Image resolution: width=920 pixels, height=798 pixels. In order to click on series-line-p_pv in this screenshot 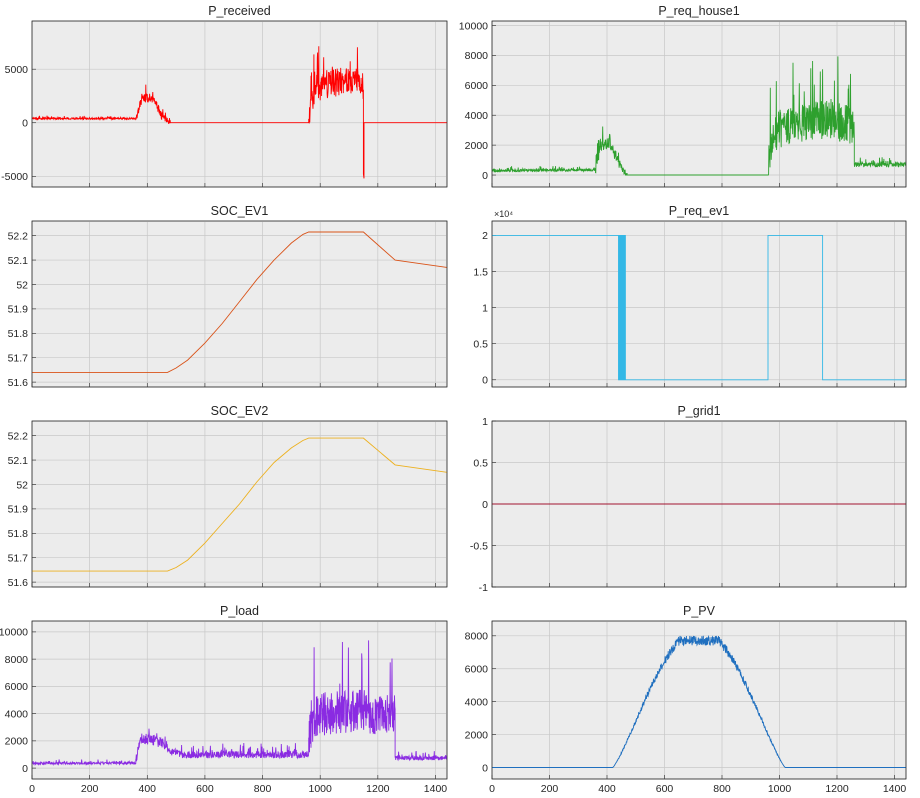, I will do `click(699, 701)`.